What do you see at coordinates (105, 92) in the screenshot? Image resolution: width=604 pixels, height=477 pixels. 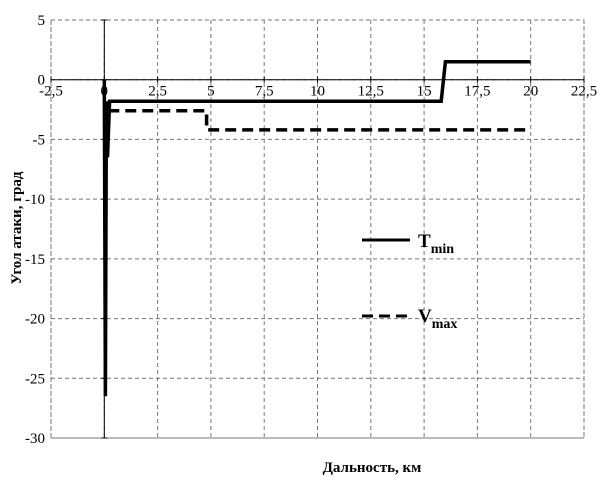 I see `x-tick-label: 0` at bounding box center [105, 92].